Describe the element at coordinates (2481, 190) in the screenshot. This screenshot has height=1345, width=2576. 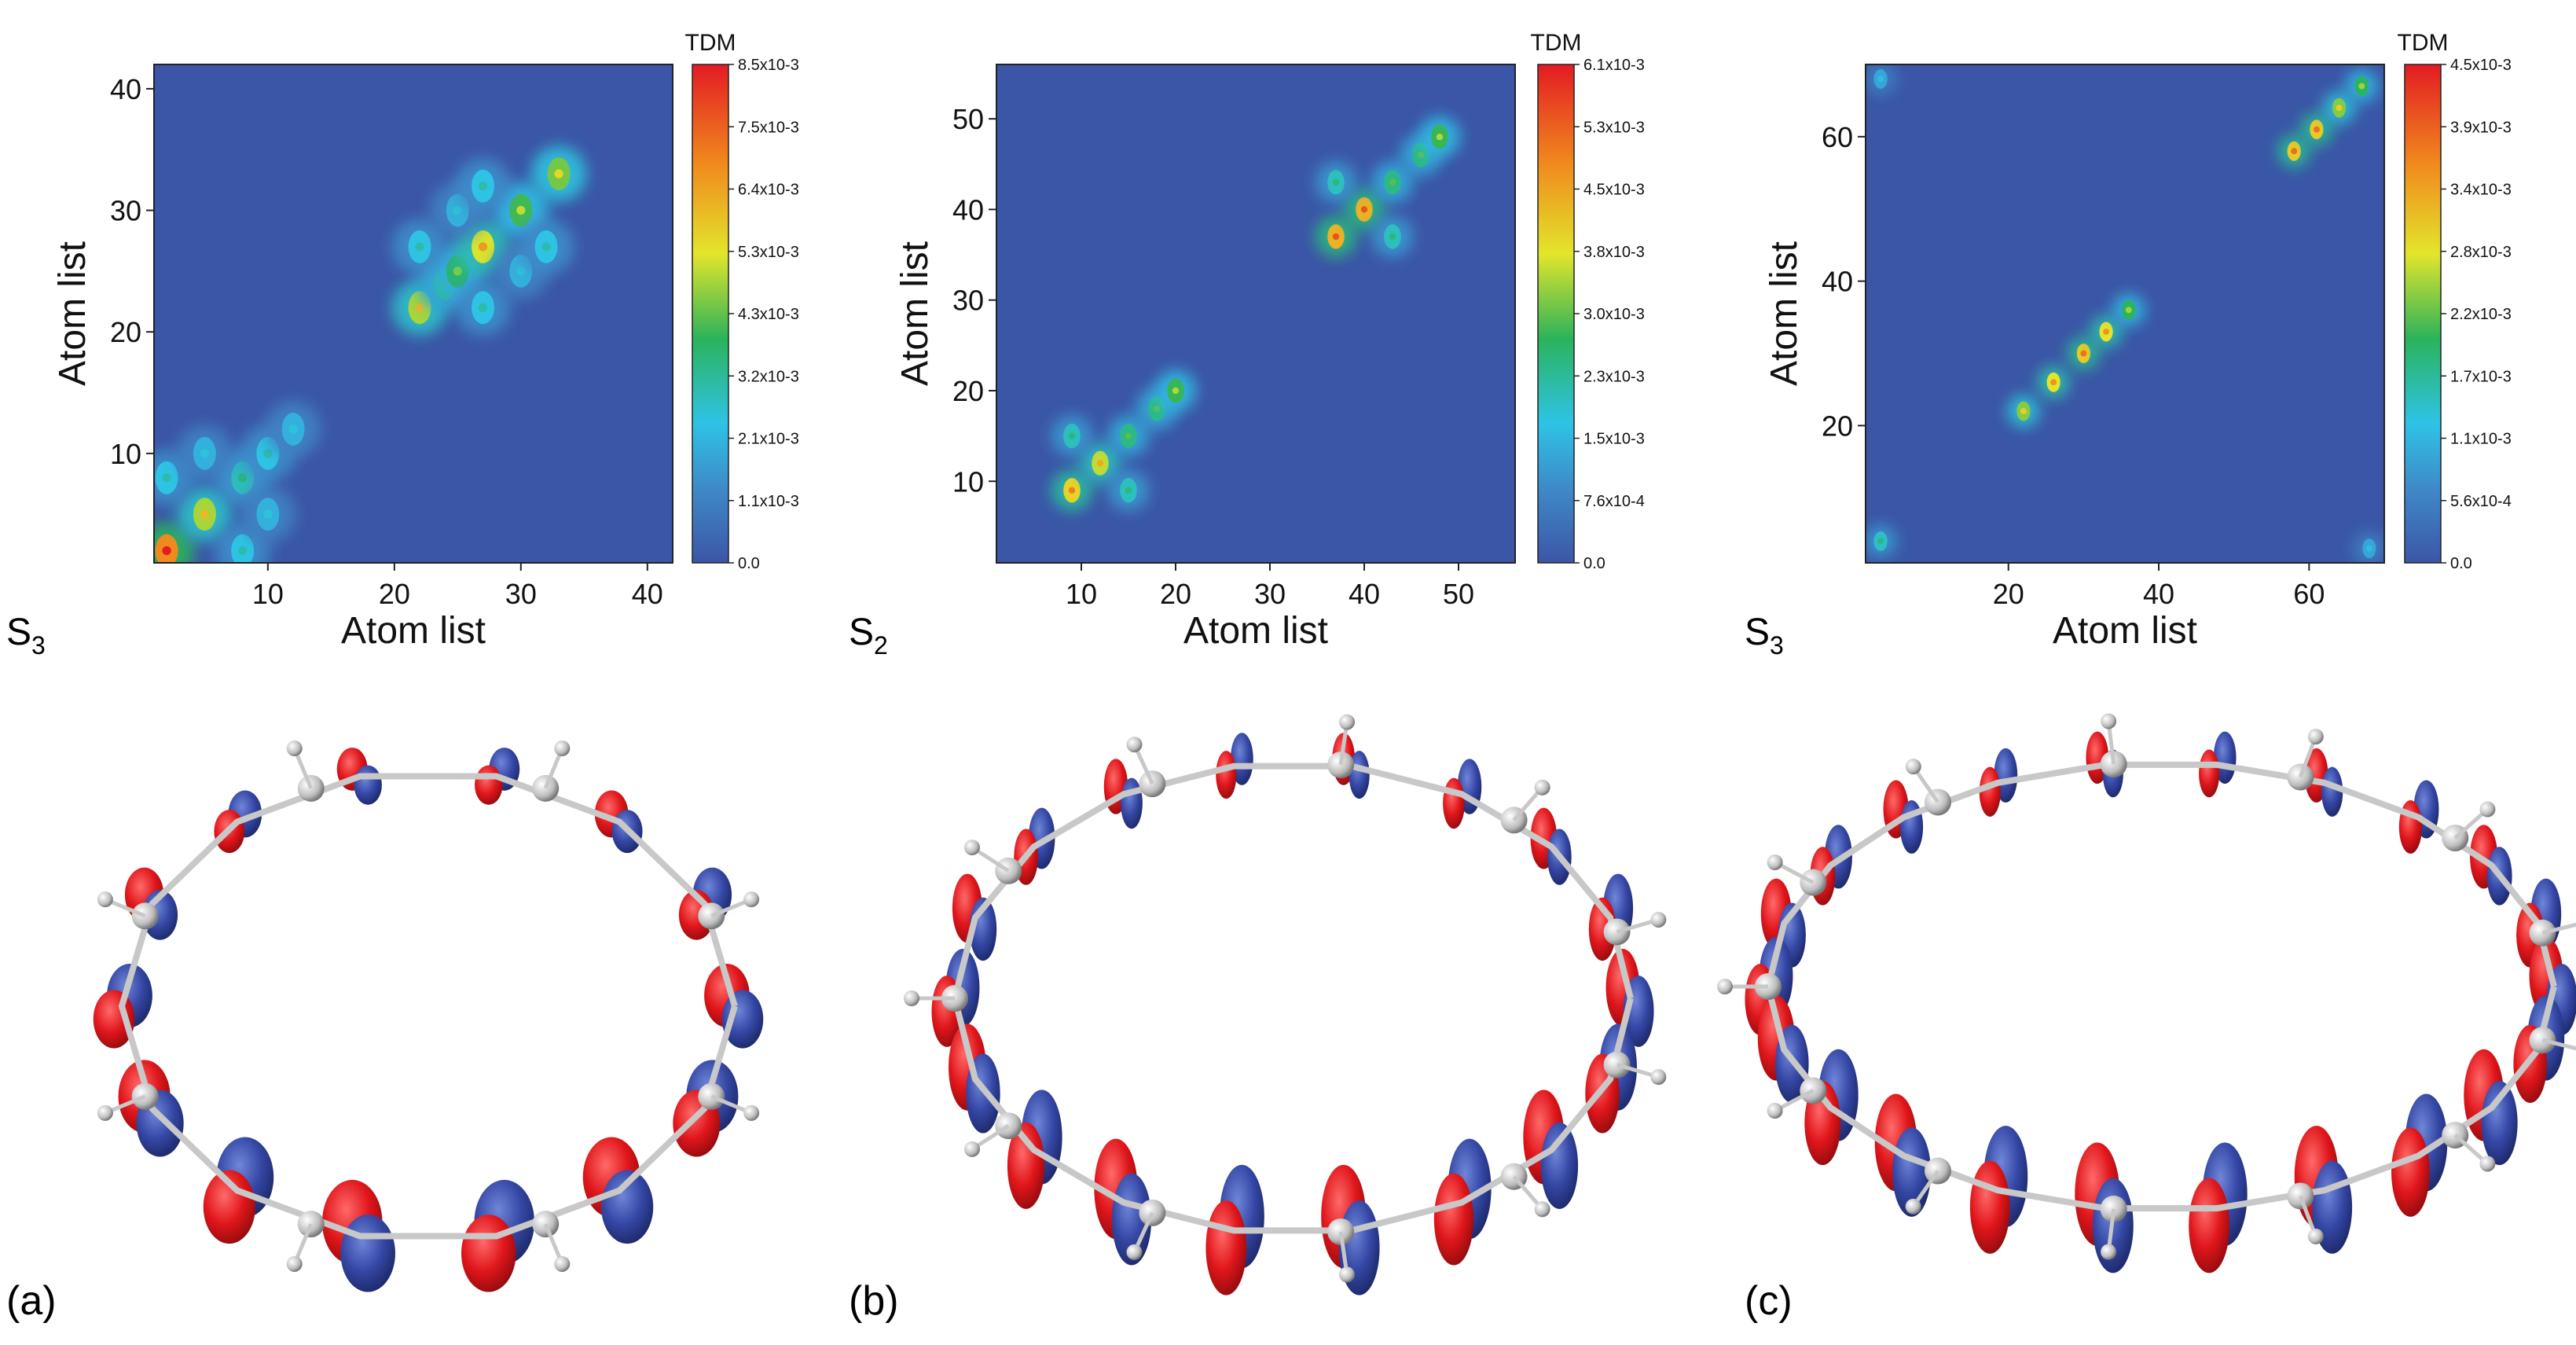
I see `colorbar-tick-label: 3.4x10-3` at that location.